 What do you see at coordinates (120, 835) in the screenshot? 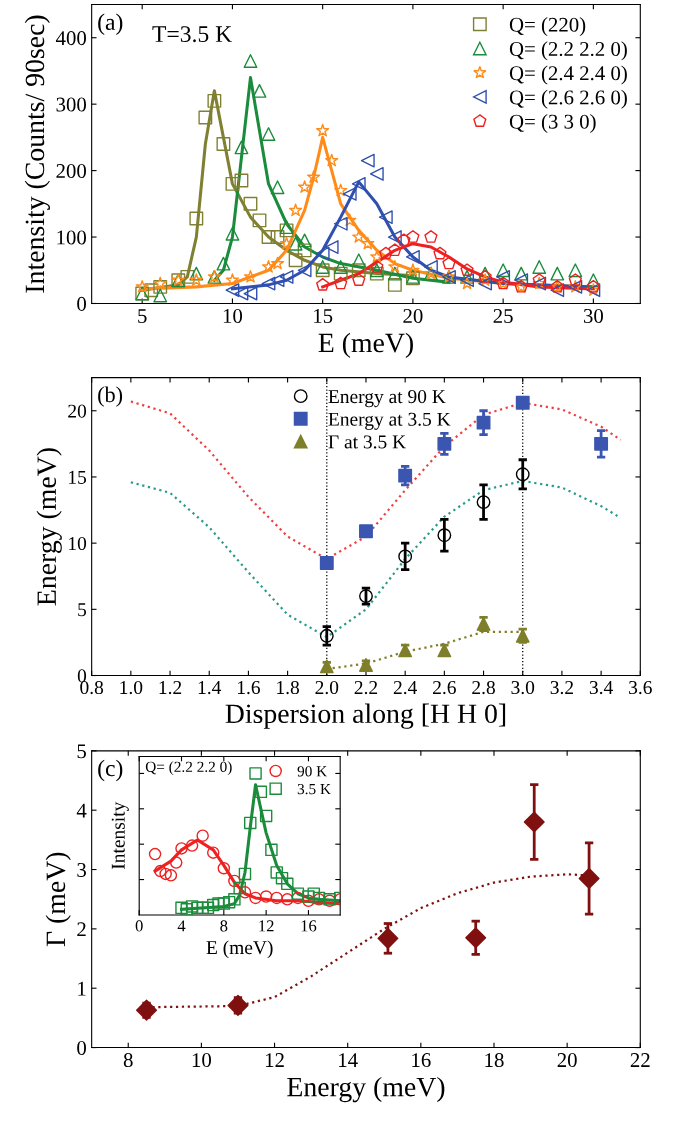
I see `y-axis-title: Intensity` at bounding box center [120, 835].